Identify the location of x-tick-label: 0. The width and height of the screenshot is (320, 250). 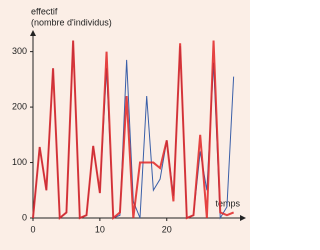
(32, 229).